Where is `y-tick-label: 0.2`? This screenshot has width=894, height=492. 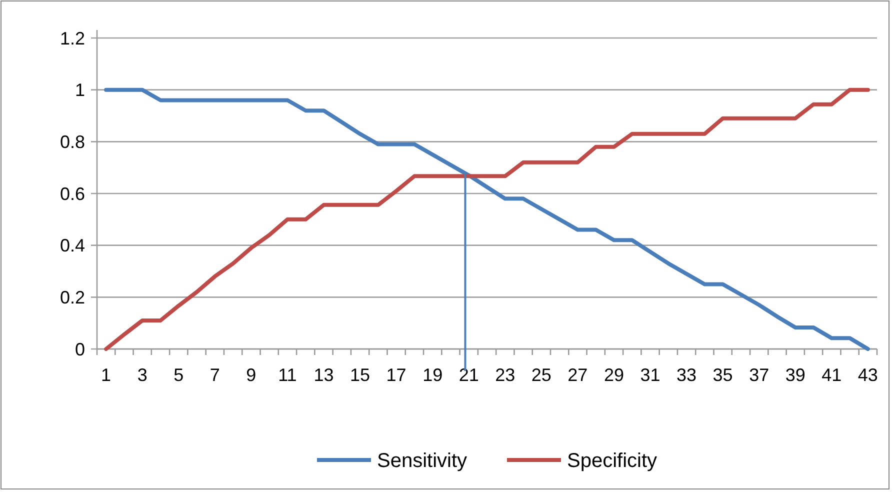
y-tick-label: 0.2 is located at coordinates (72, 297).